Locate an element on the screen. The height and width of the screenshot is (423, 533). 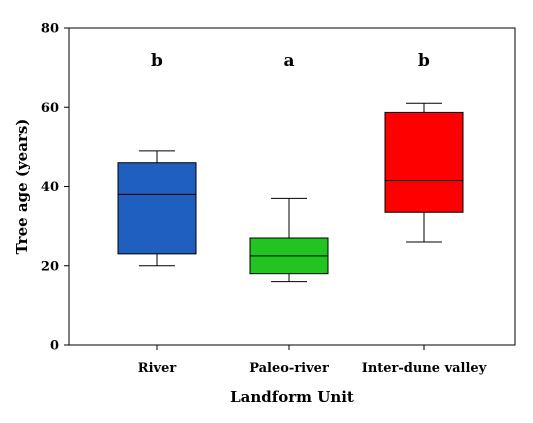
box-3: b is located at coordinates (424, 147).